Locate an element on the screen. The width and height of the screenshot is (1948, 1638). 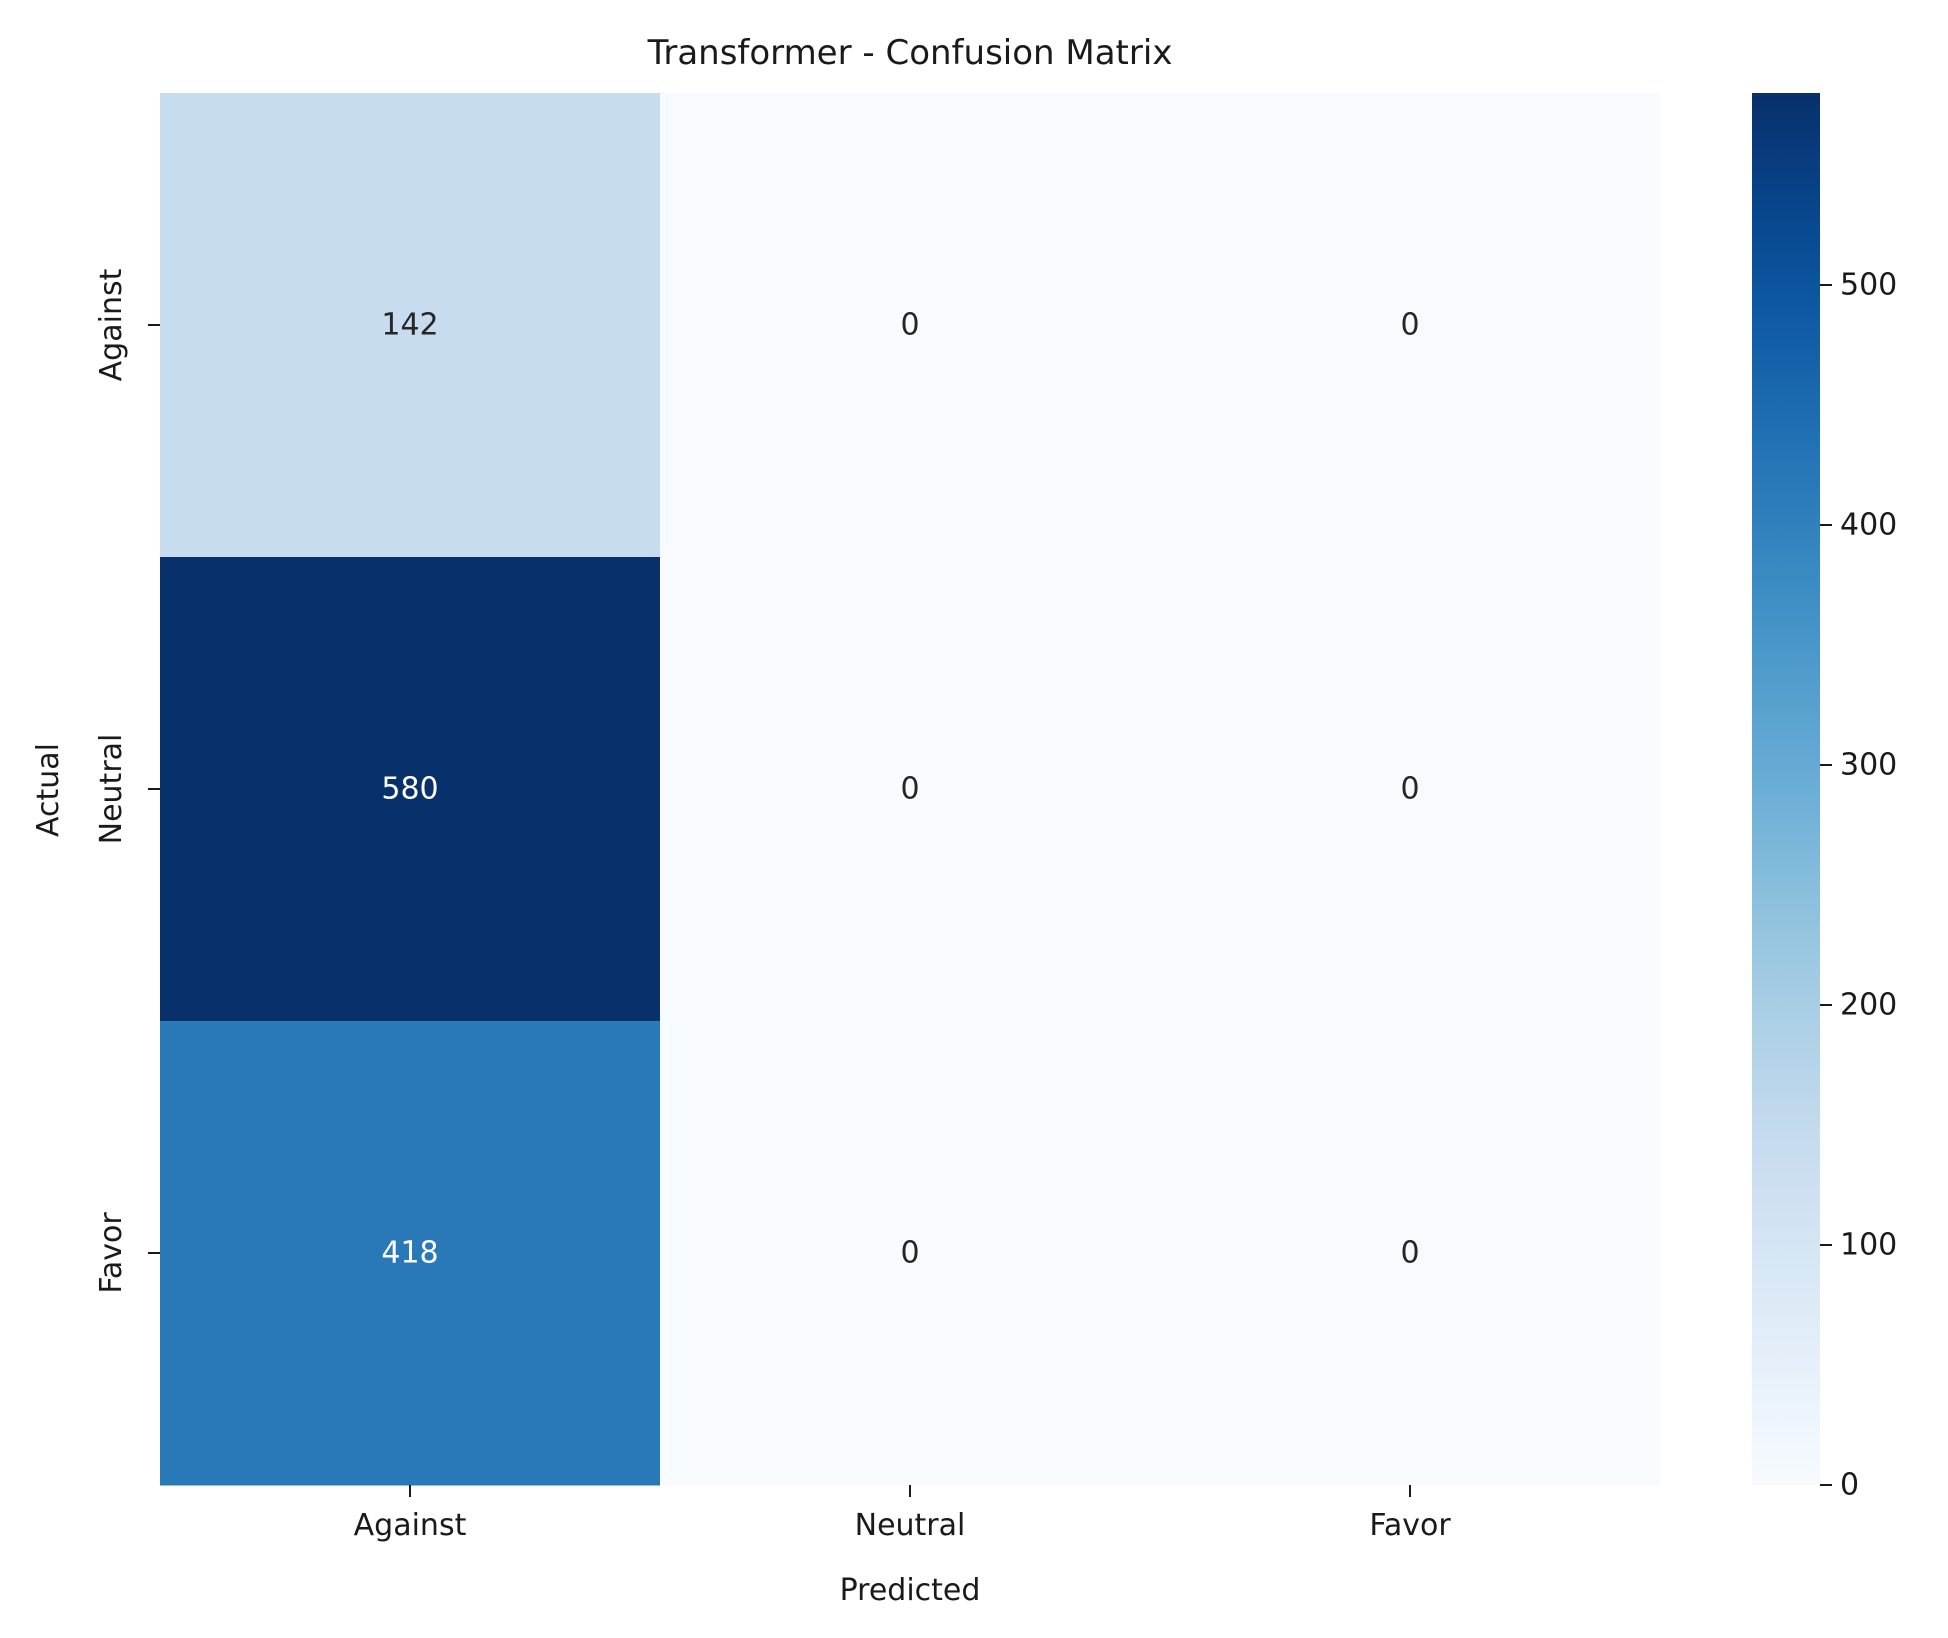
x-axis-label: Predicted is located at coordinates (910, 1590).